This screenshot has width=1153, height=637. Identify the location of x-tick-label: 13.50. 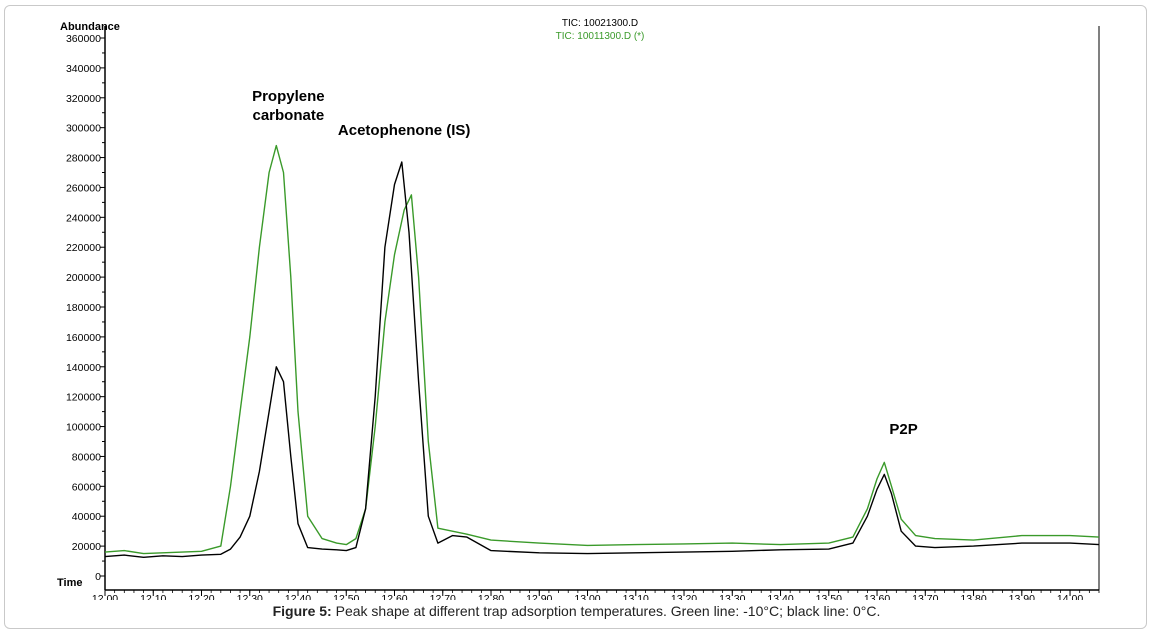
(829, 596).